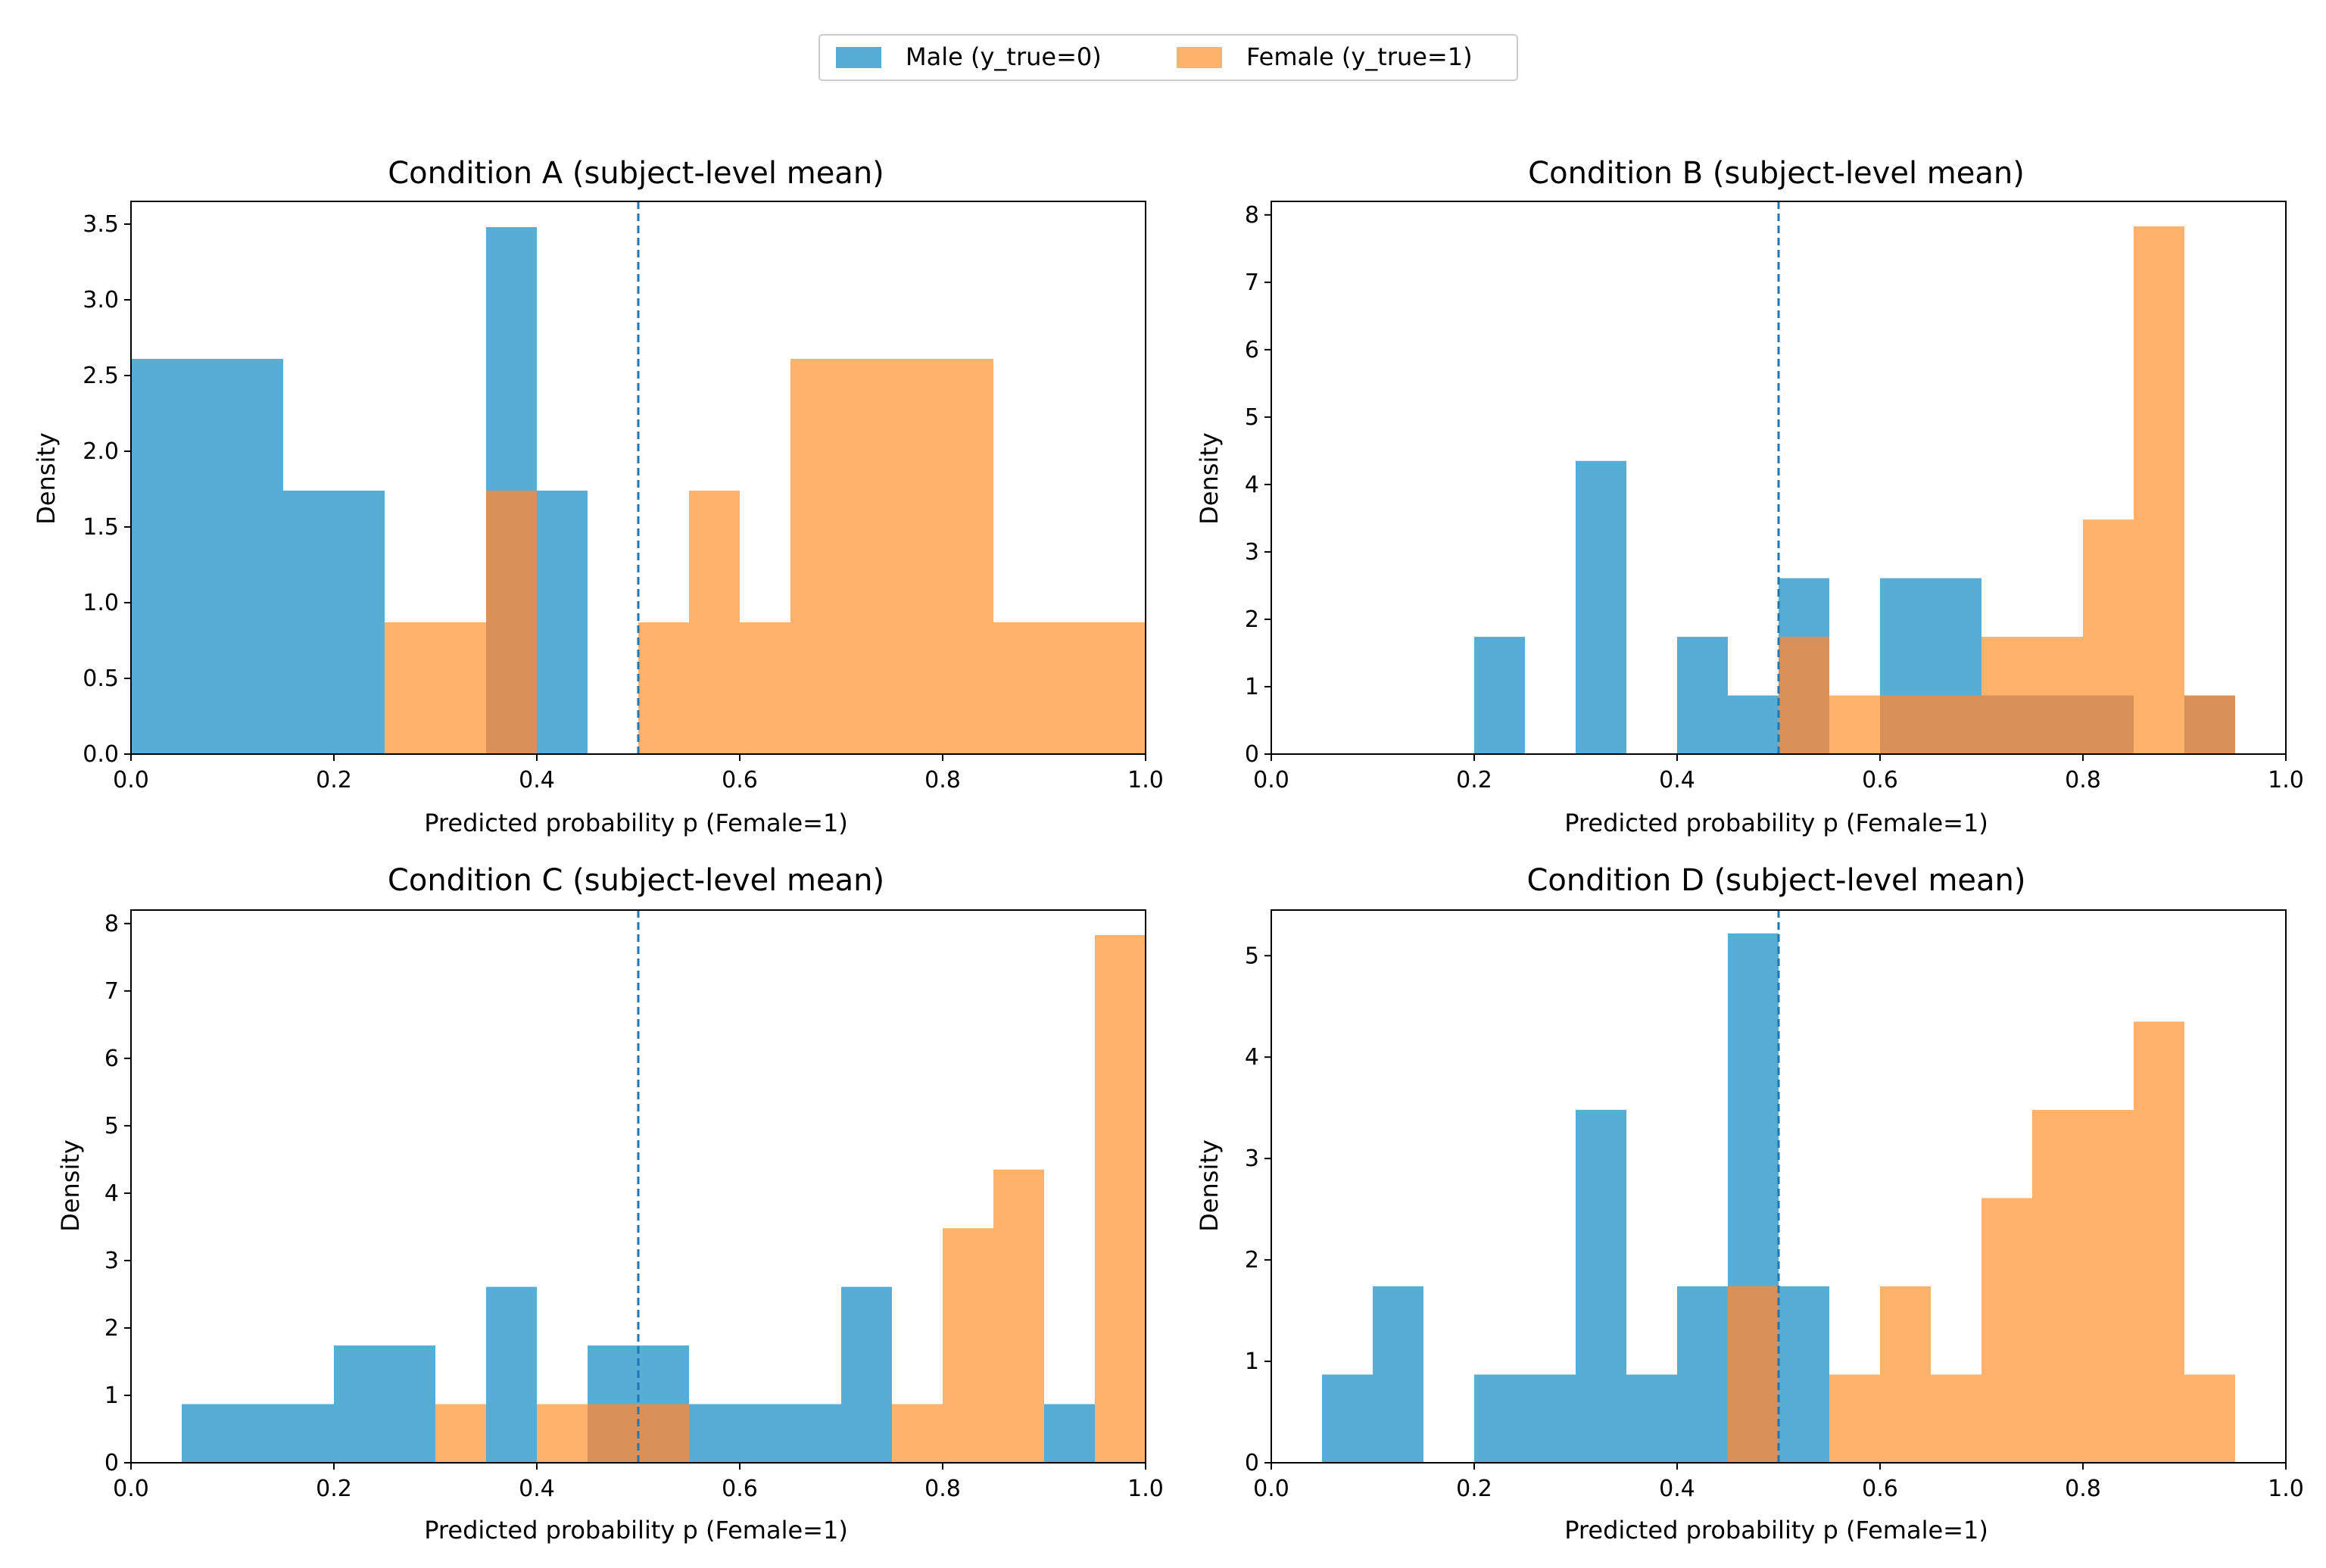  Describe the element at coordinates (1775, 880) in the screenshot. I see `panel-title: Condition D (subject-level mean)` at that location.